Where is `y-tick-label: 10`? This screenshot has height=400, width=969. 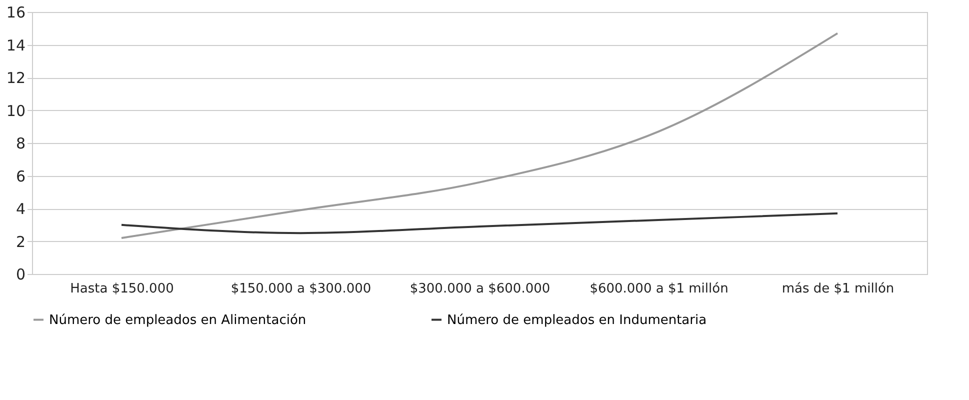 y-tick-label: 10 is located at coordinates (16, 111).